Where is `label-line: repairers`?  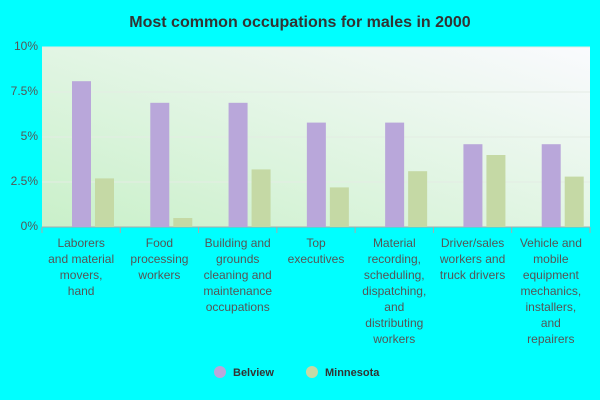
label-line: repairers is located at coordinates (550, 339).